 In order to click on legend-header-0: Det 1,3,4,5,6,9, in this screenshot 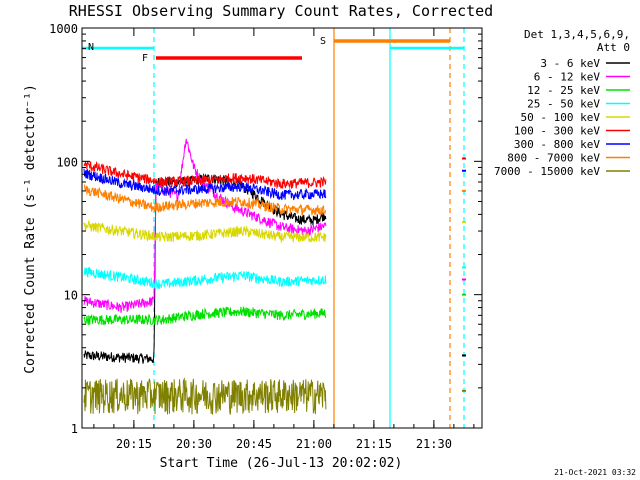, I will do `click(577, 34)`.